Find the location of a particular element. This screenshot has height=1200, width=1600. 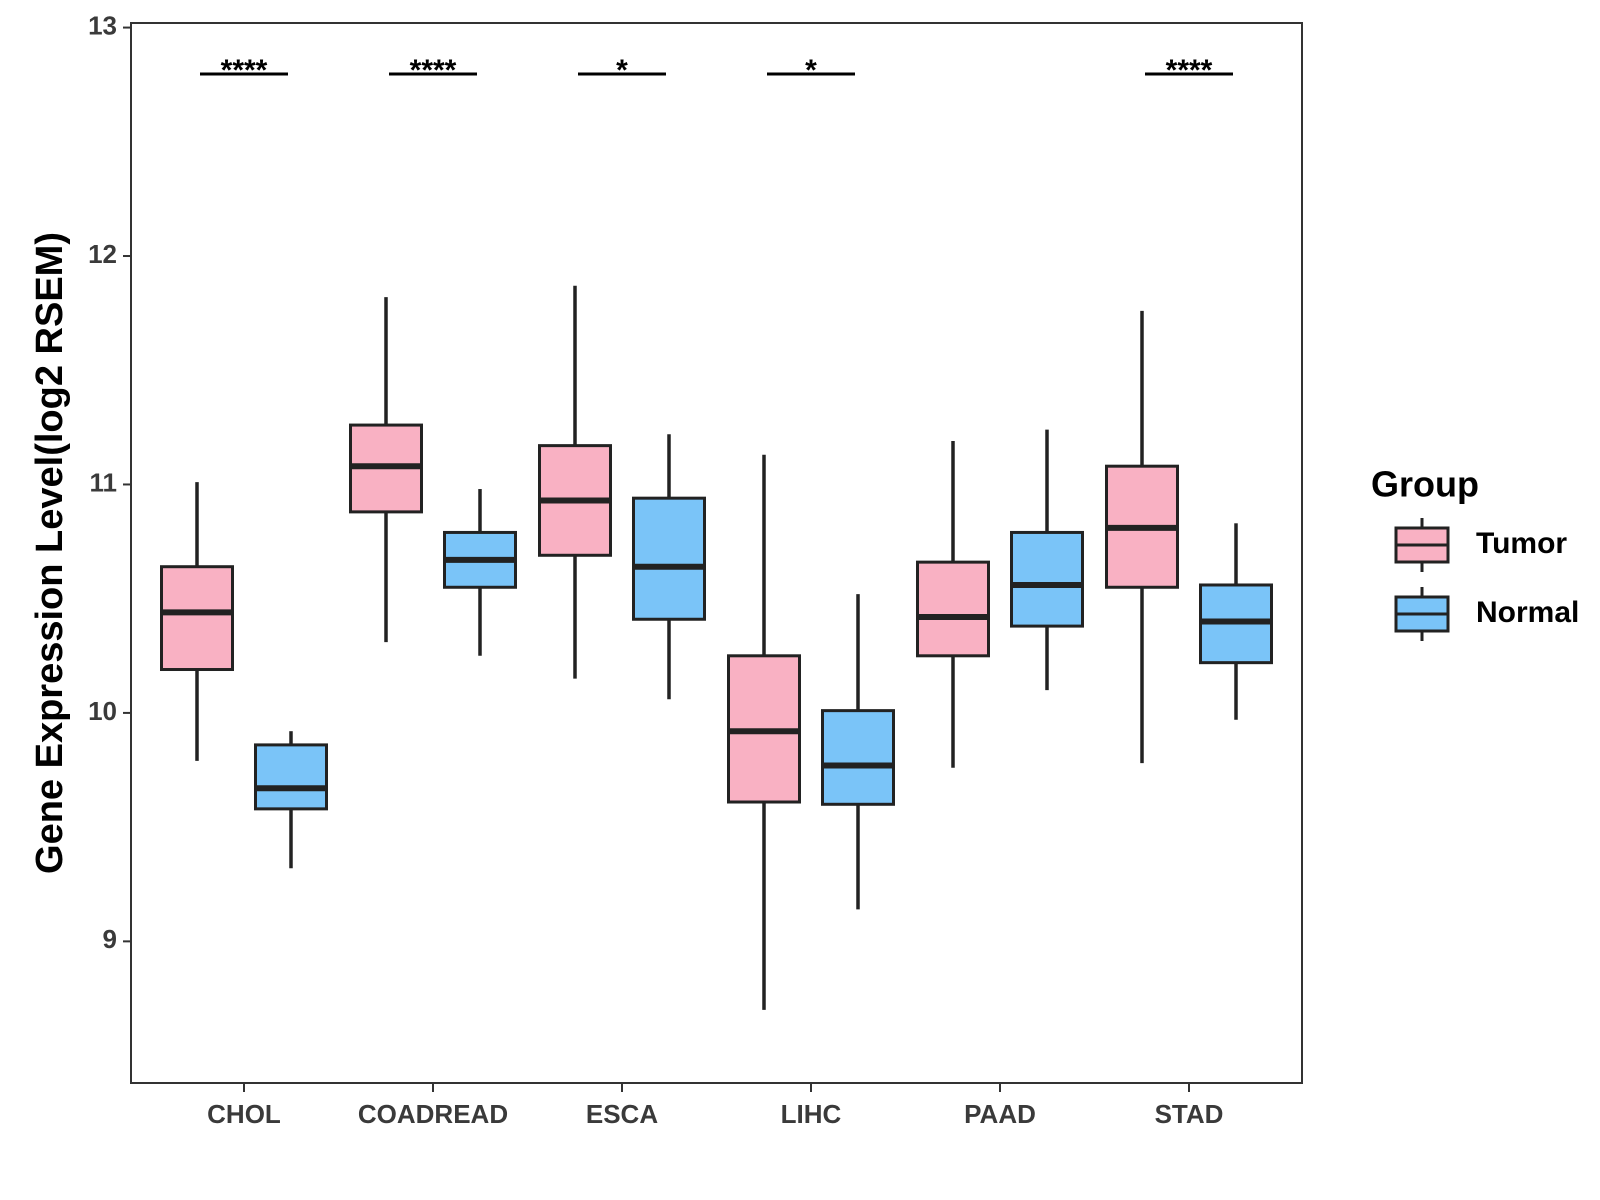

box-tumor-COADREAD is located at coordinates (386, 470).